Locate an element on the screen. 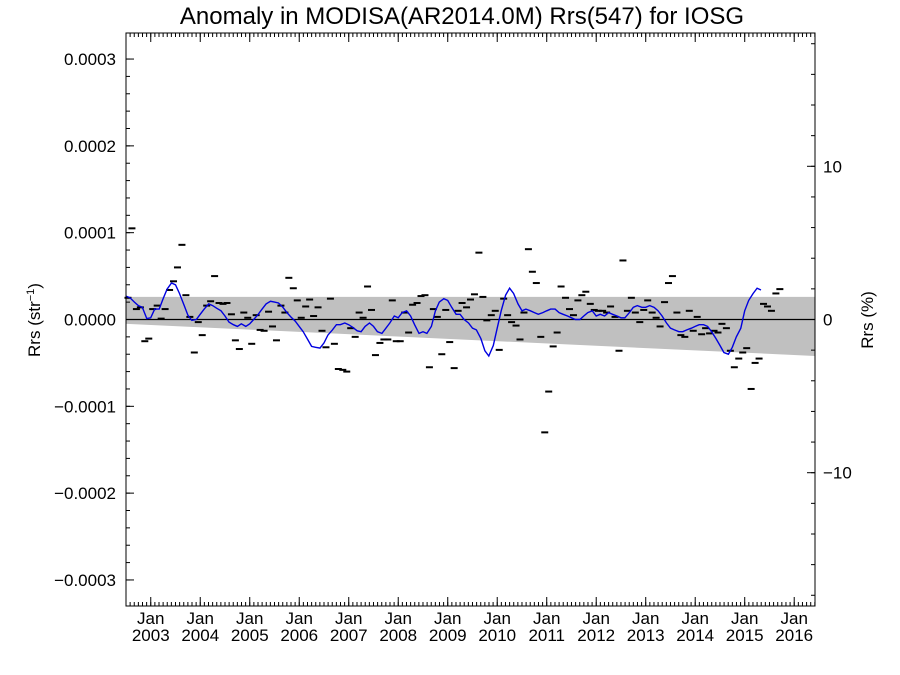  right-tick-label-1: 0 is located at coordinates (827, 320).